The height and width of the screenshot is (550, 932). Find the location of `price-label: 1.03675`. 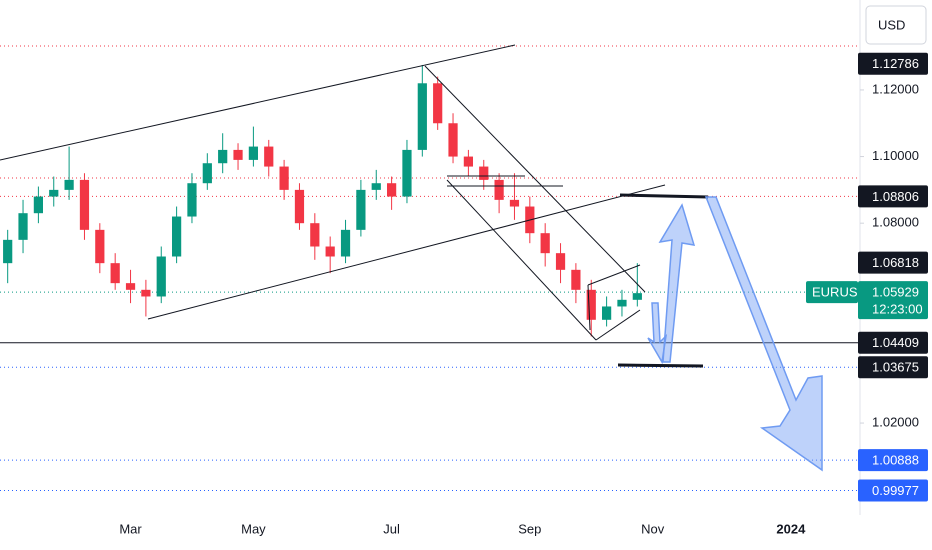

price-label: 1.03675 is located at coordinates (895, 367).